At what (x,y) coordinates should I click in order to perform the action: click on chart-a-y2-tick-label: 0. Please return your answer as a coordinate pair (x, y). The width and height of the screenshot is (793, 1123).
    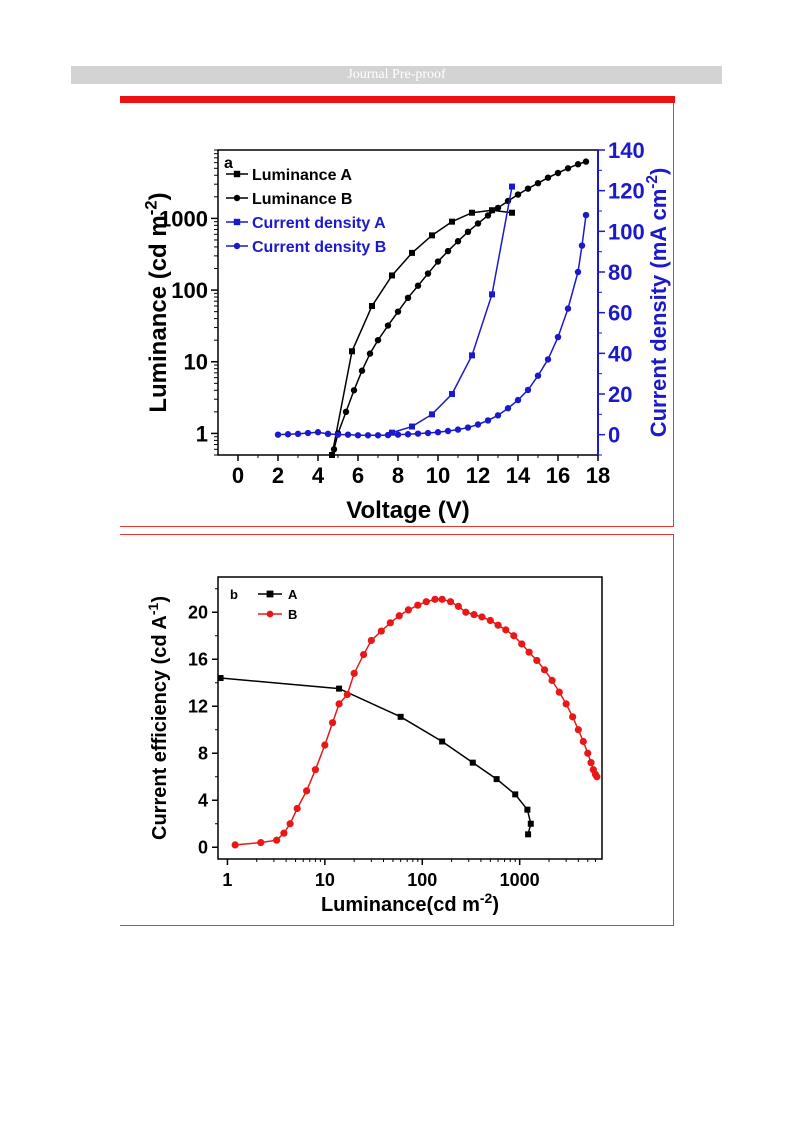
    Looking at the image, I should click on (614, 435).